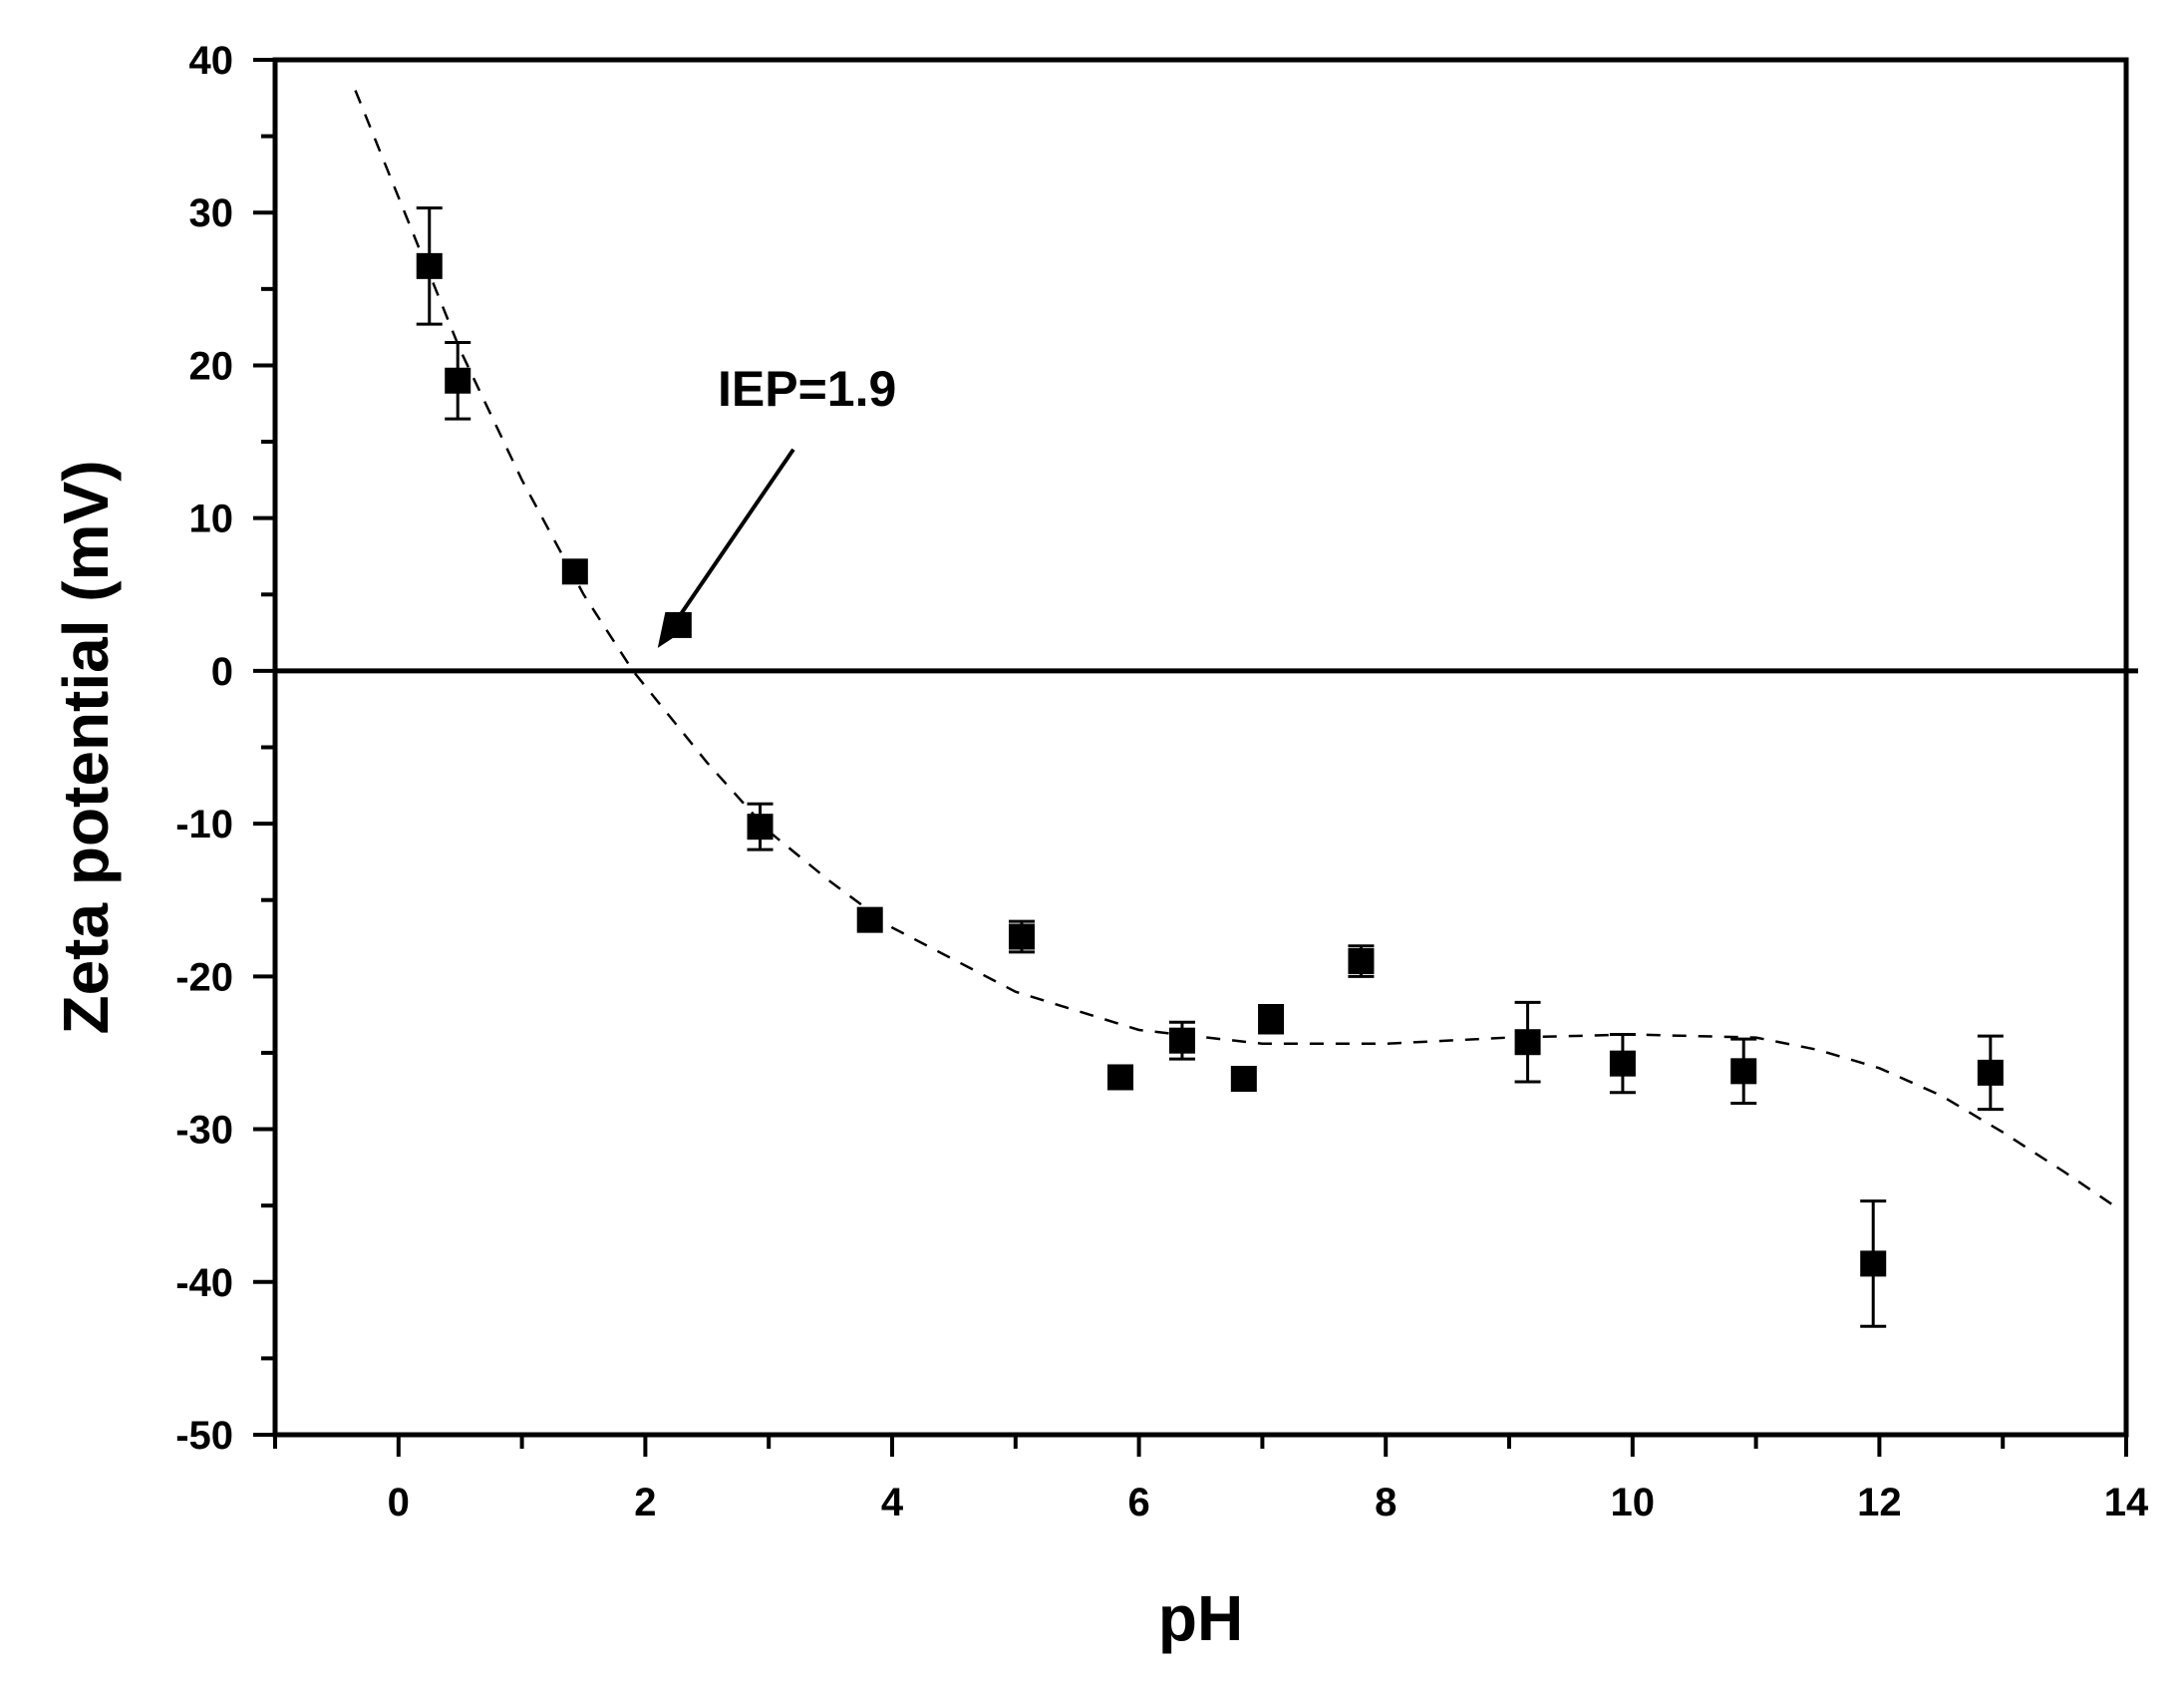  What do you see at coordinates (1200, 1618) in the screenshot?
I see `x-axis-label: pH` at bounding box center [1200, 1618].